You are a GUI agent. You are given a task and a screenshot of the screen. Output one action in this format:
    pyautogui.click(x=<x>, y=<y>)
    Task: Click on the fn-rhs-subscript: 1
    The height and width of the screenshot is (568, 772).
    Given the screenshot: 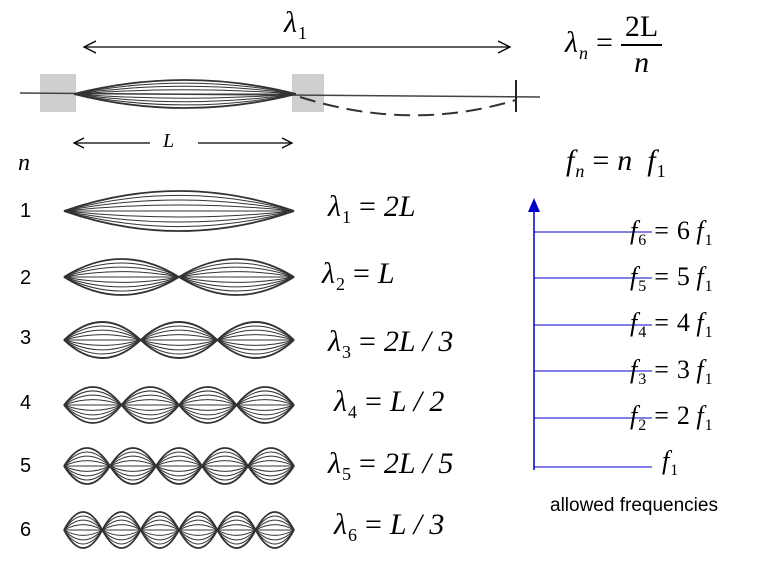 What is the action you would take?
    pyautogui.click(x=661, y=171)
    